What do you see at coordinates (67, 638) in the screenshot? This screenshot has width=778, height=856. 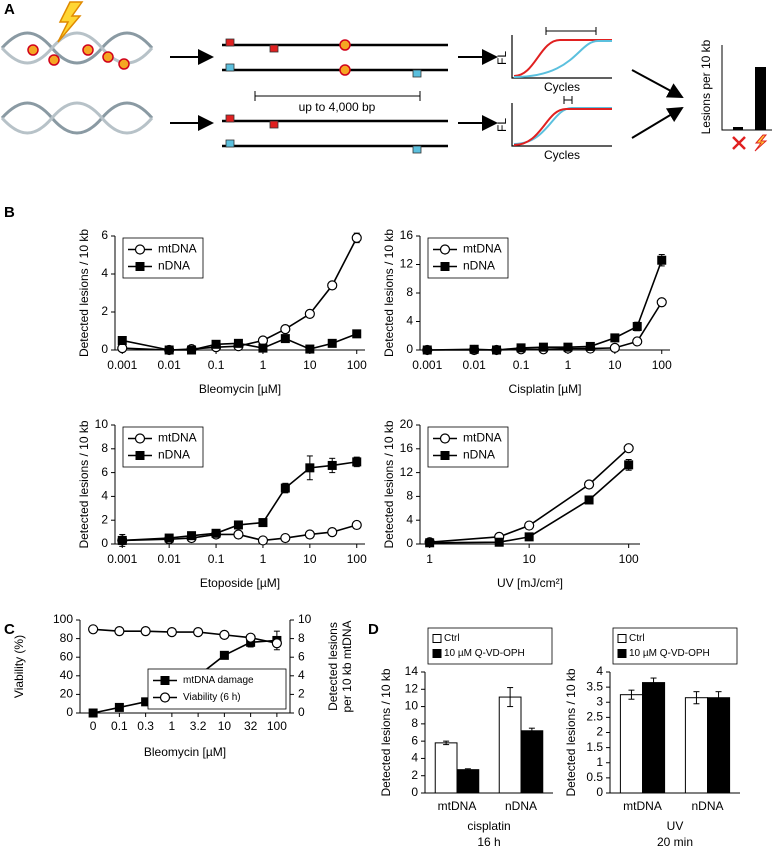 I see `y-tick-label: 80` at bounding box center [67, 638].